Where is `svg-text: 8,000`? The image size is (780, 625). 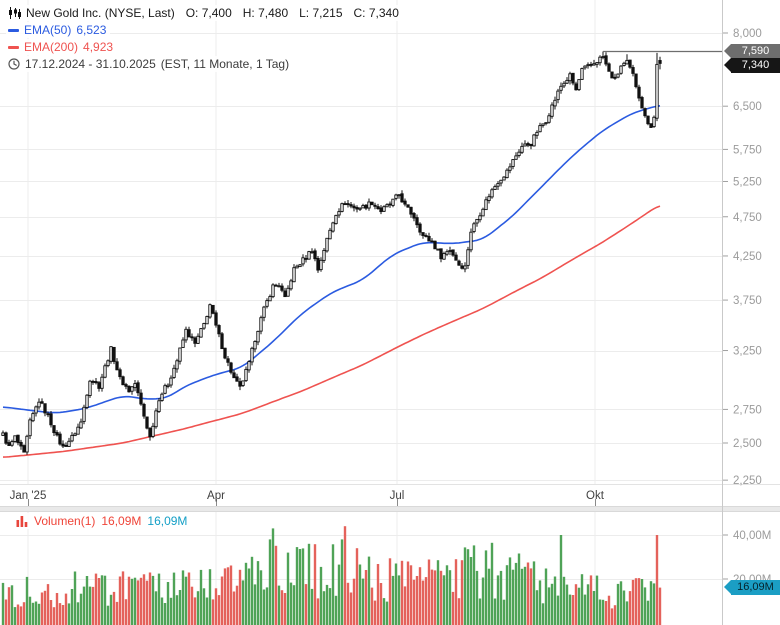 svg-text: 8,000 is located at coordinates (747, 34).